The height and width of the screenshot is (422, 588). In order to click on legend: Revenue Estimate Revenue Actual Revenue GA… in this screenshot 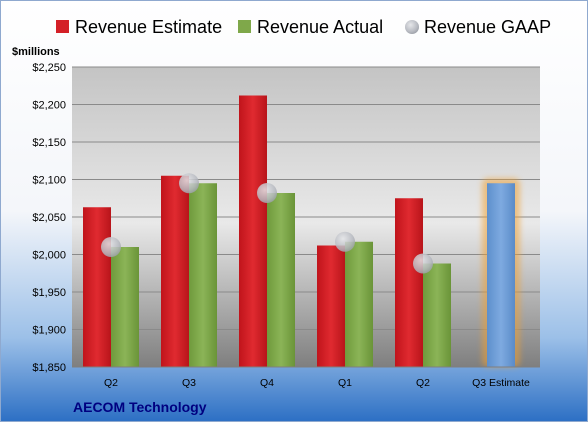, I will do `click(303, 27)`.